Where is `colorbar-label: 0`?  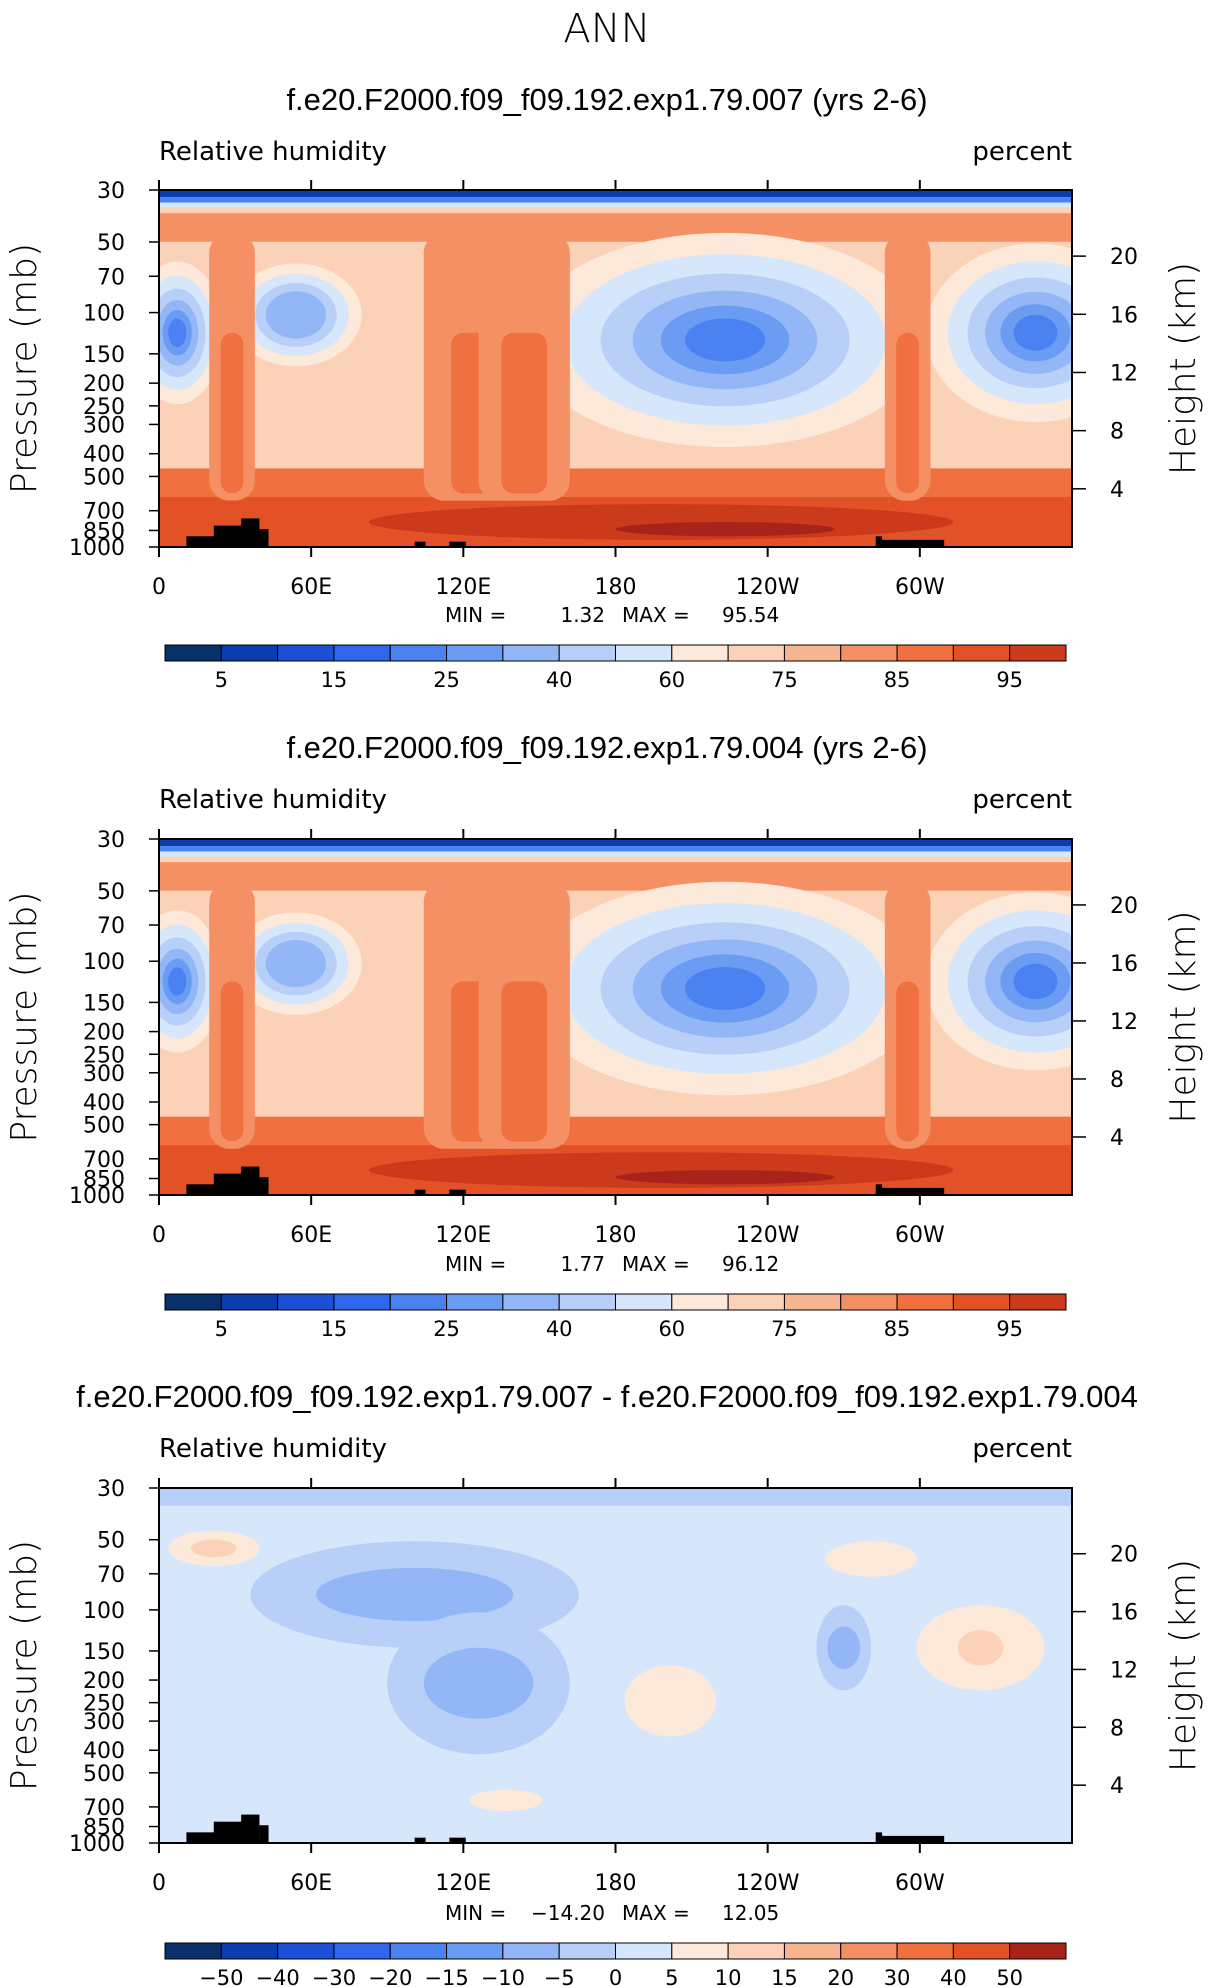
colorbar-label: 0 is located at coordinates (615, 1976).